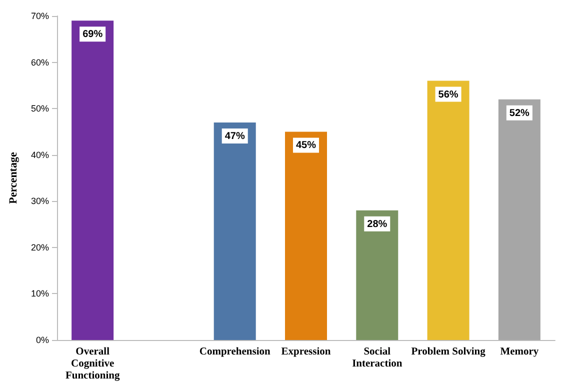  Describe the element at coordinates (448, 352) in the screenshot. I see `x-tick-label: Problem Solving` at that location.